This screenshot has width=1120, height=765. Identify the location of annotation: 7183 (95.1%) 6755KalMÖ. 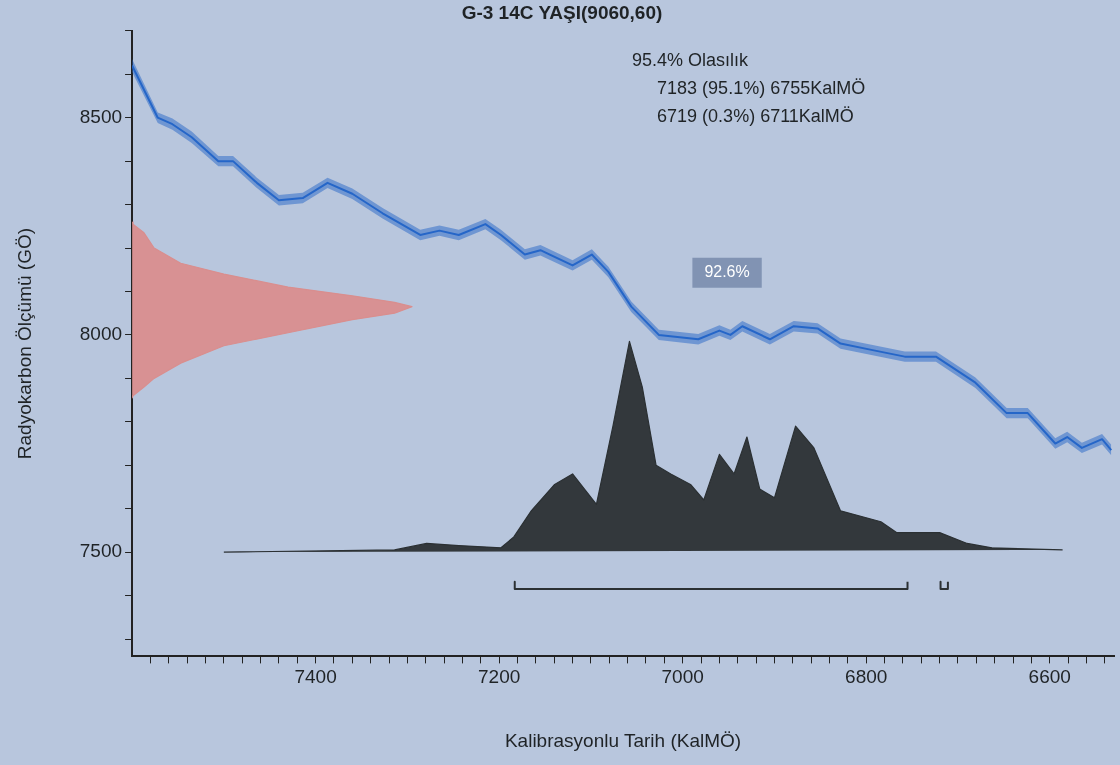
(761, 87).